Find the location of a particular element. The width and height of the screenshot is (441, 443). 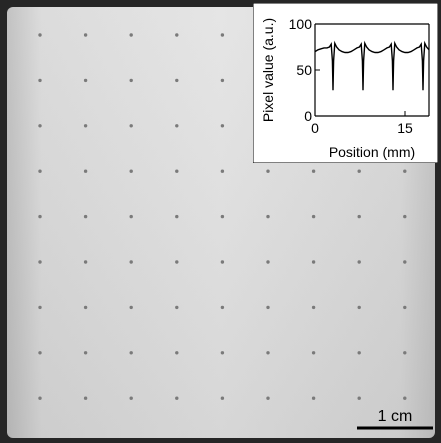

scale-bar-label: 1 cm is located at coordinates (395, 416).